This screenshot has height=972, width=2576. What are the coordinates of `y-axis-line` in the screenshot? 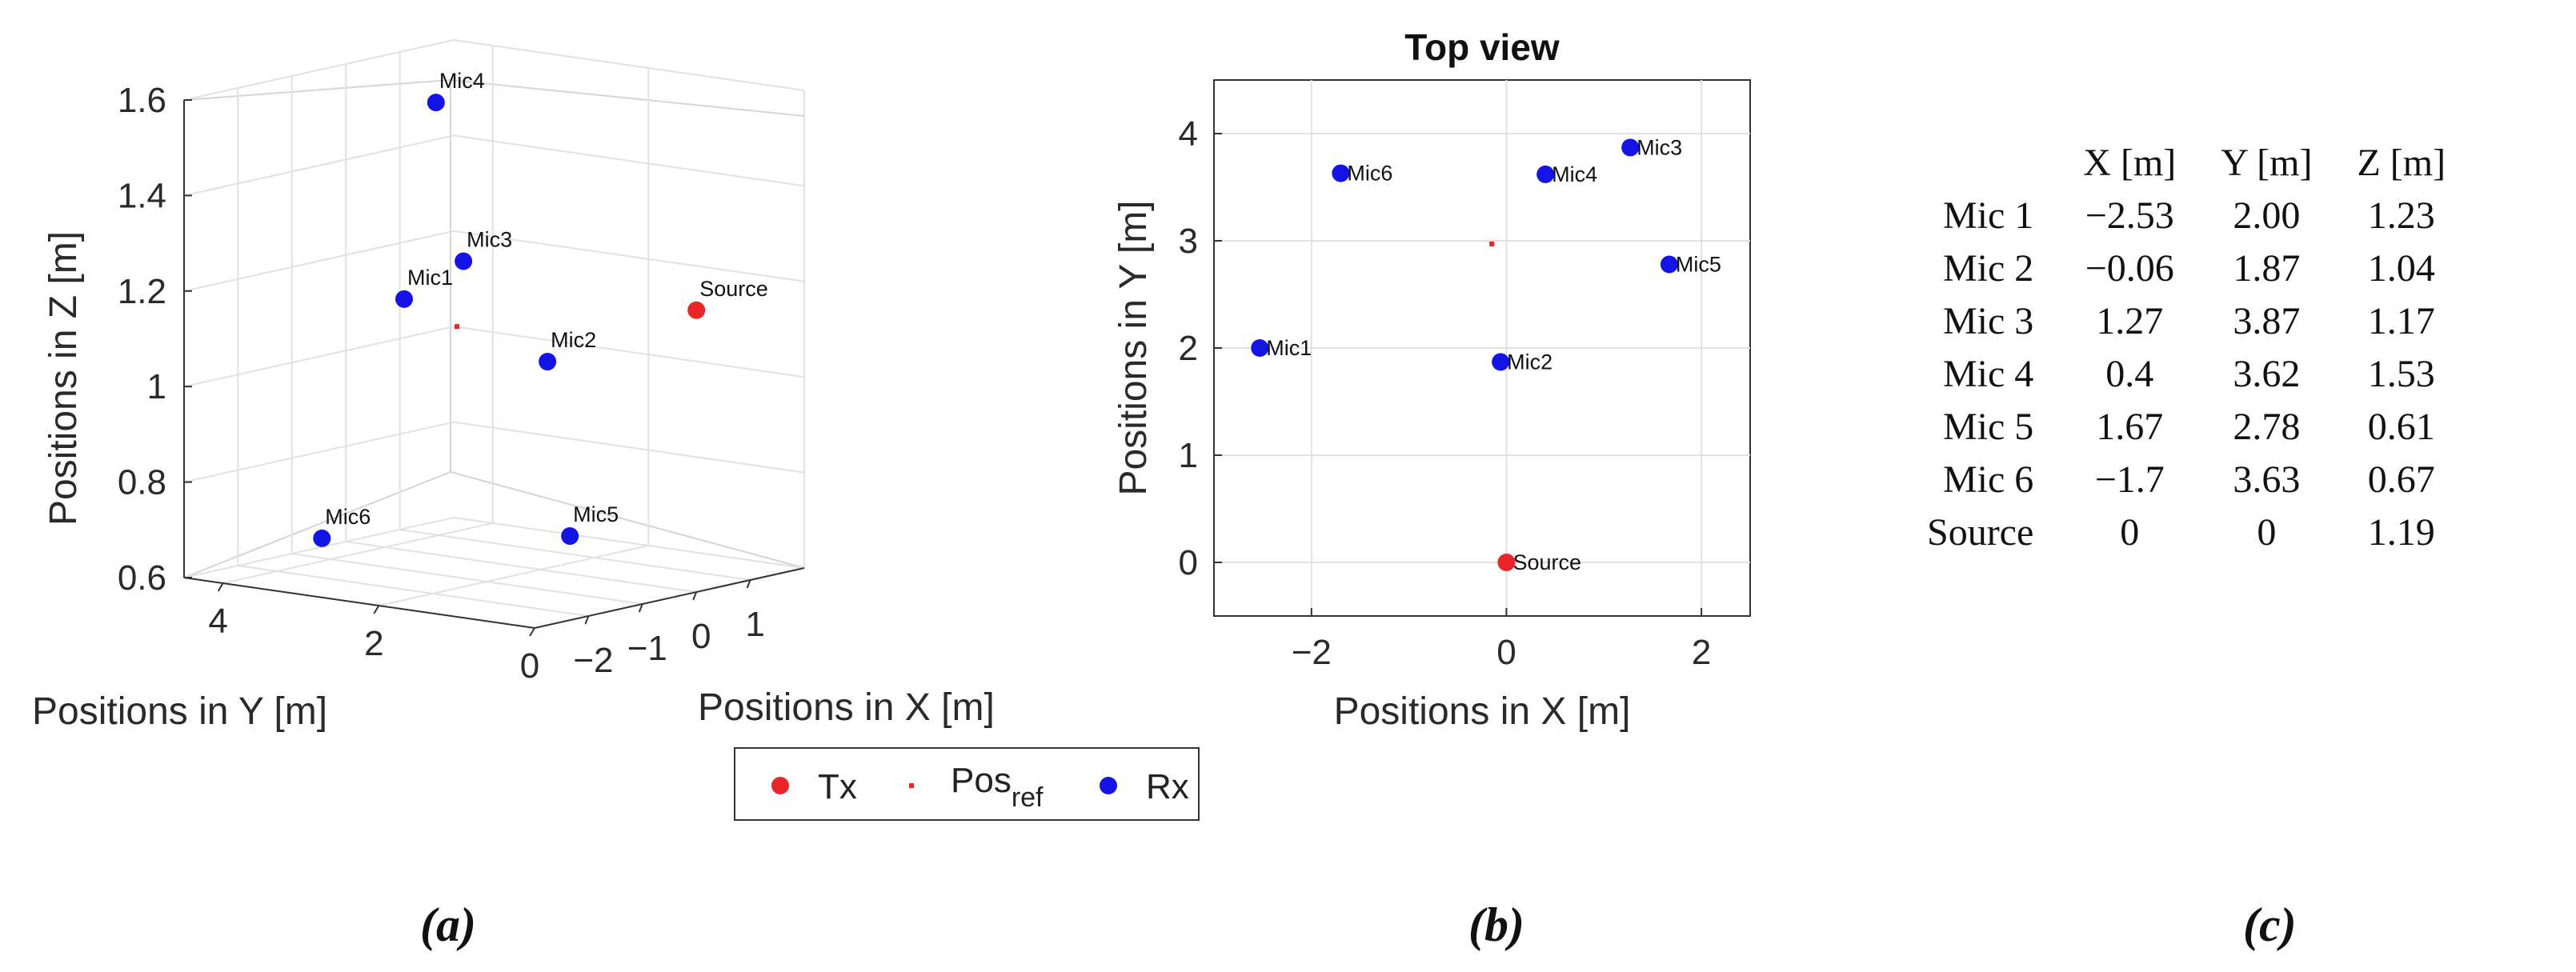 It's located at (359, 603).